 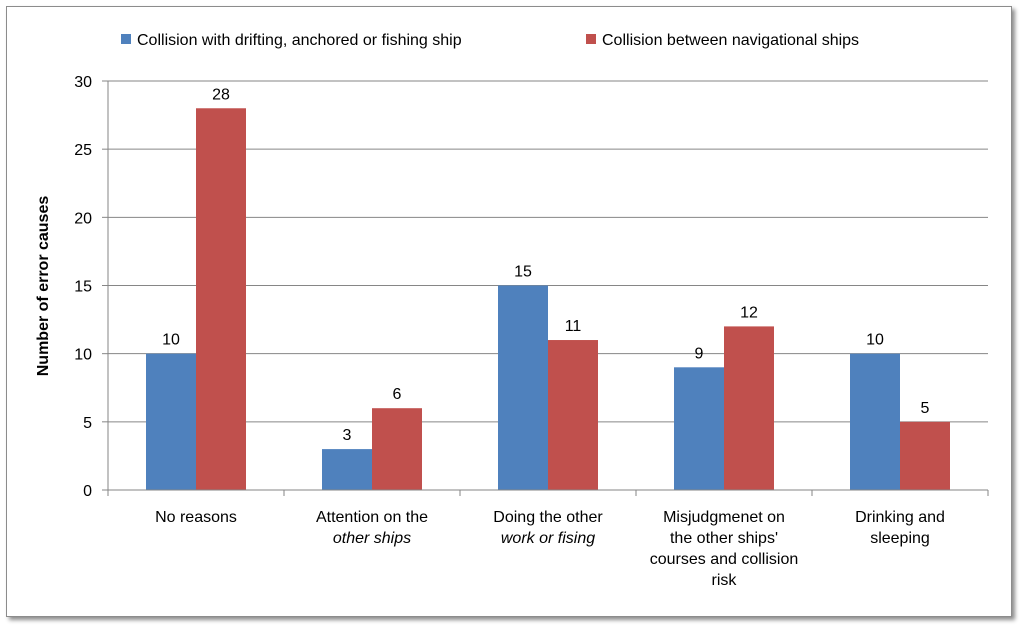 What do you see at coordinates (83, 218) in the screenshot?
I see `y-tick-label: 20` at bounding box center [83, 218].